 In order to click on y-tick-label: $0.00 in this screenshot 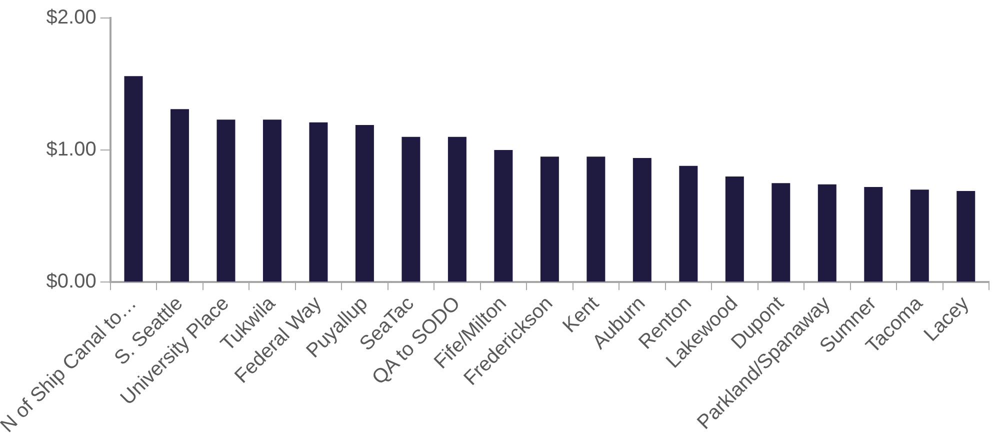, I will do `click(71, 281)`.